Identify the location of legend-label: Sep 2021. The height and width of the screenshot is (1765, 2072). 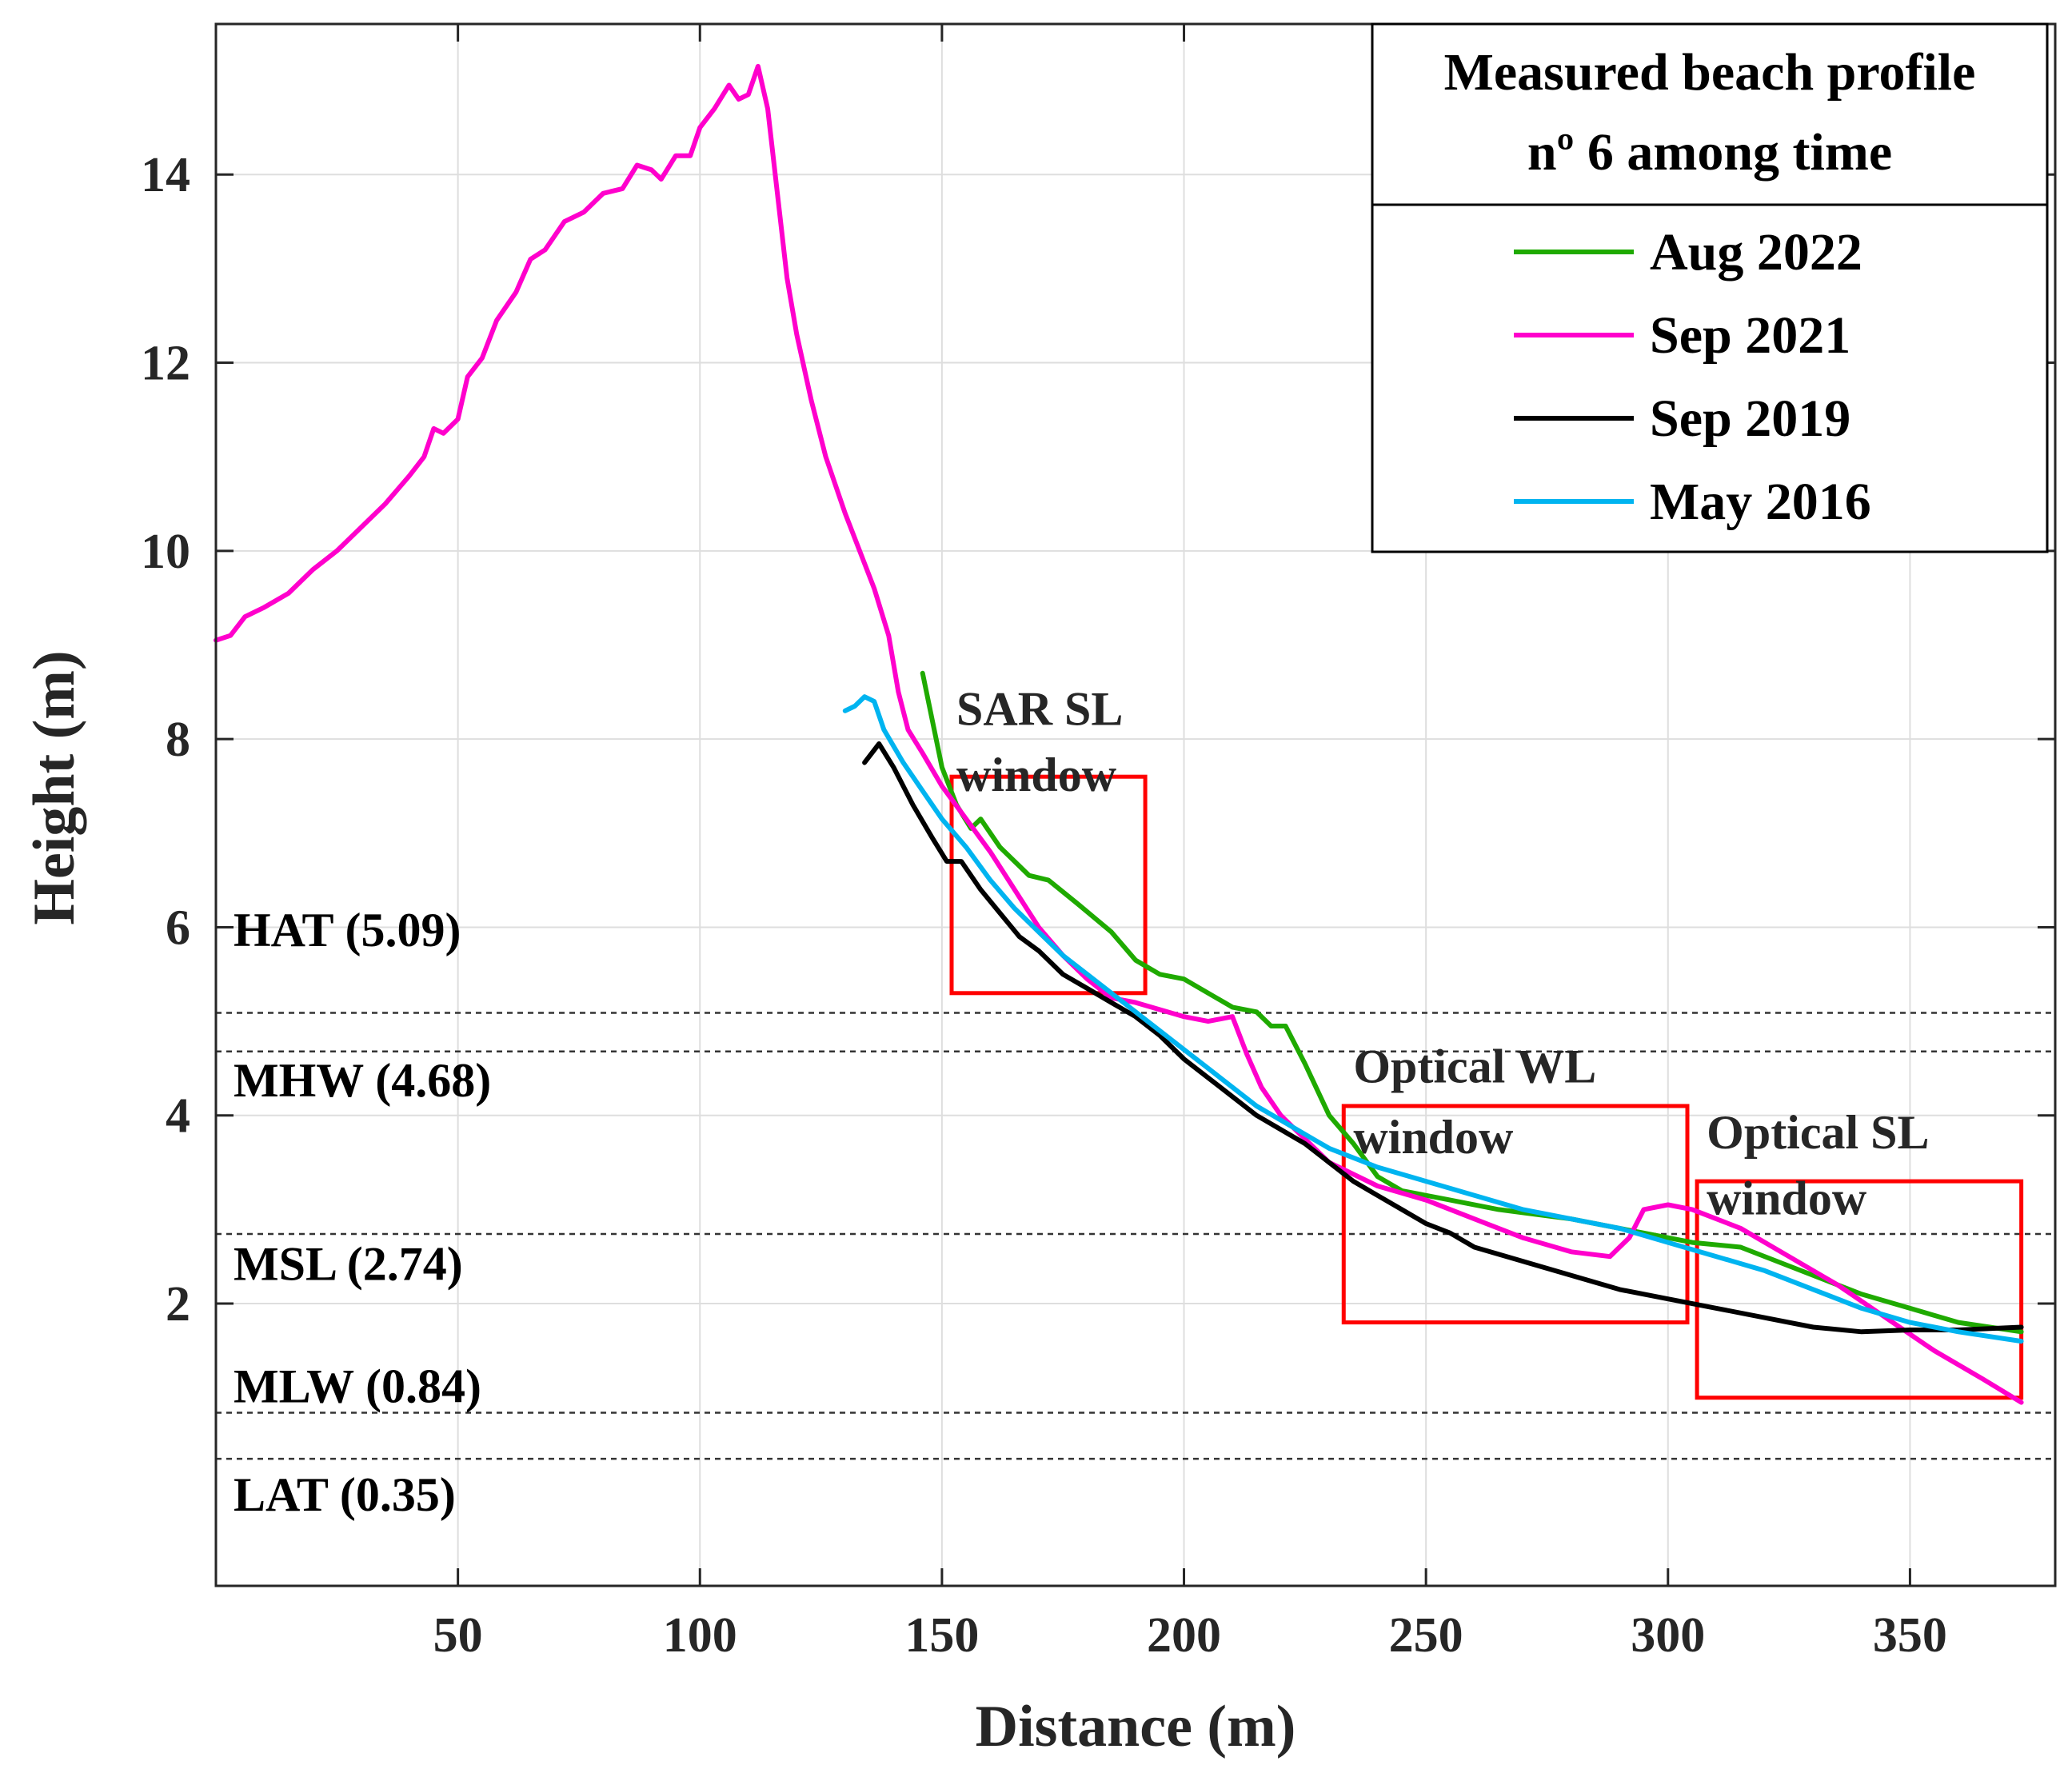
(1750, 335).